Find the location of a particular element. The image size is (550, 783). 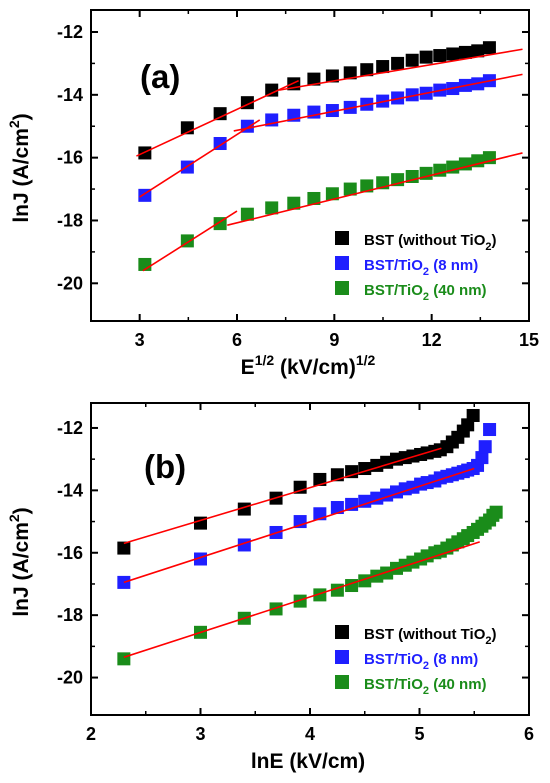

panel-label: (a) is located at coordinates (160, 76).